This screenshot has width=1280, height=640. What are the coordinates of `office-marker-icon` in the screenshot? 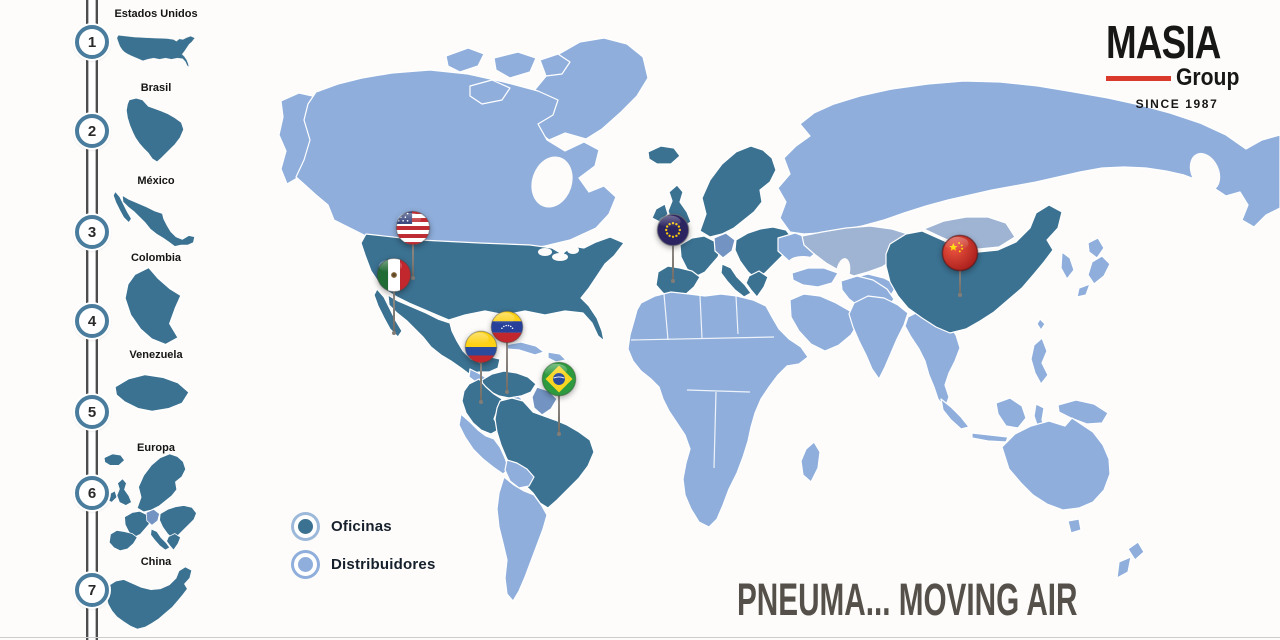 It's located at (305, 526).